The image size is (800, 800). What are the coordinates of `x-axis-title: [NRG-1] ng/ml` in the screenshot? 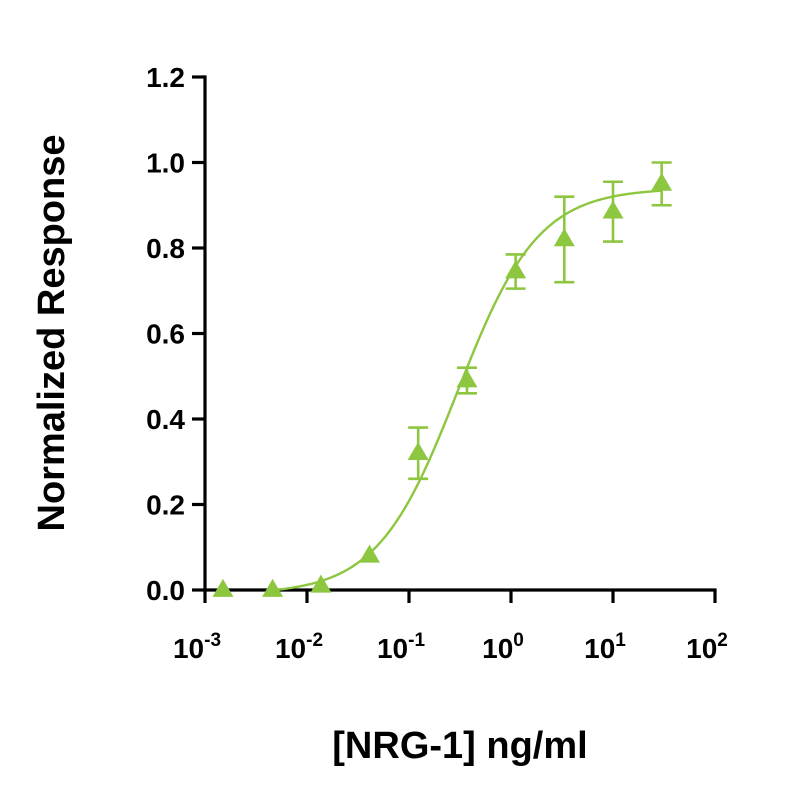 It's located at (459, 746).